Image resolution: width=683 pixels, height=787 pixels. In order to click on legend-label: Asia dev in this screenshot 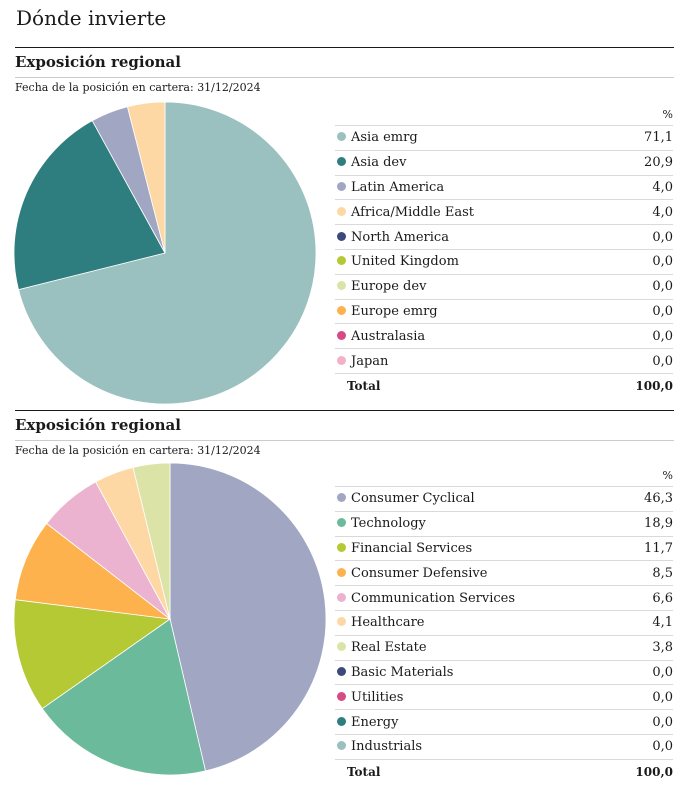, I will do `click(379, 163)`.